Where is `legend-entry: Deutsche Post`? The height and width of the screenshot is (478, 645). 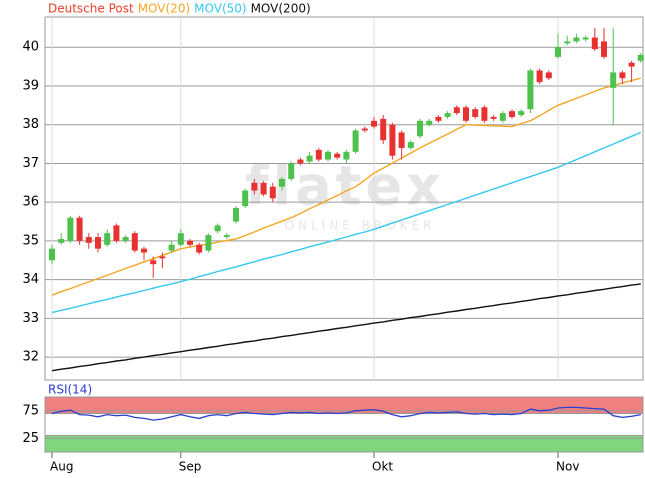
legend-entry: Deutsche Post is located at coordinates (91, 9).